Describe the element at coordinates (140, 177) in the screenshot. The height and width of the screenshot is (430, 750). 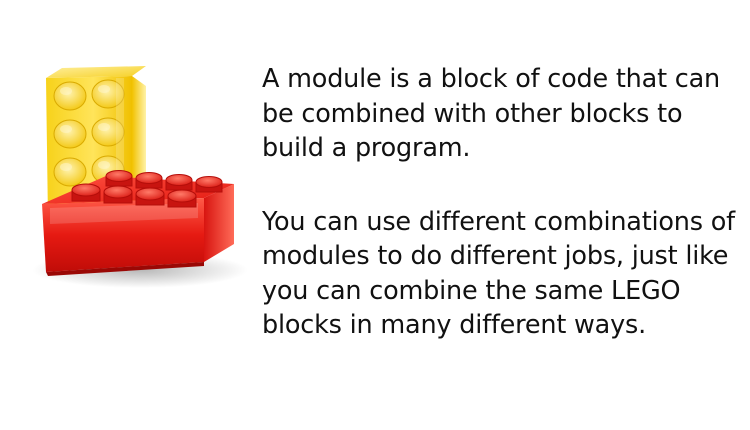
I see `lego-bricks-icon` at that location.